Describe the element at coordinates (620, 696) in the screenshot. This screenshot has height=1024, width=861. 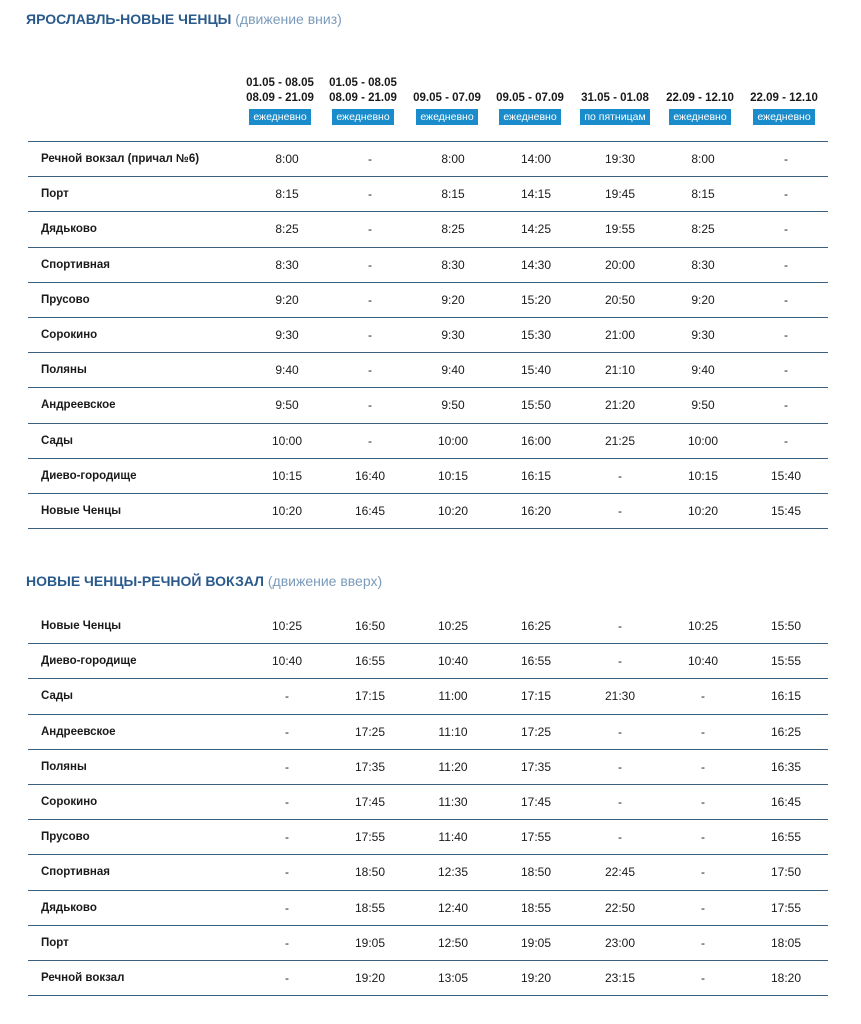
I see `departure-time: 21:30` at that location.